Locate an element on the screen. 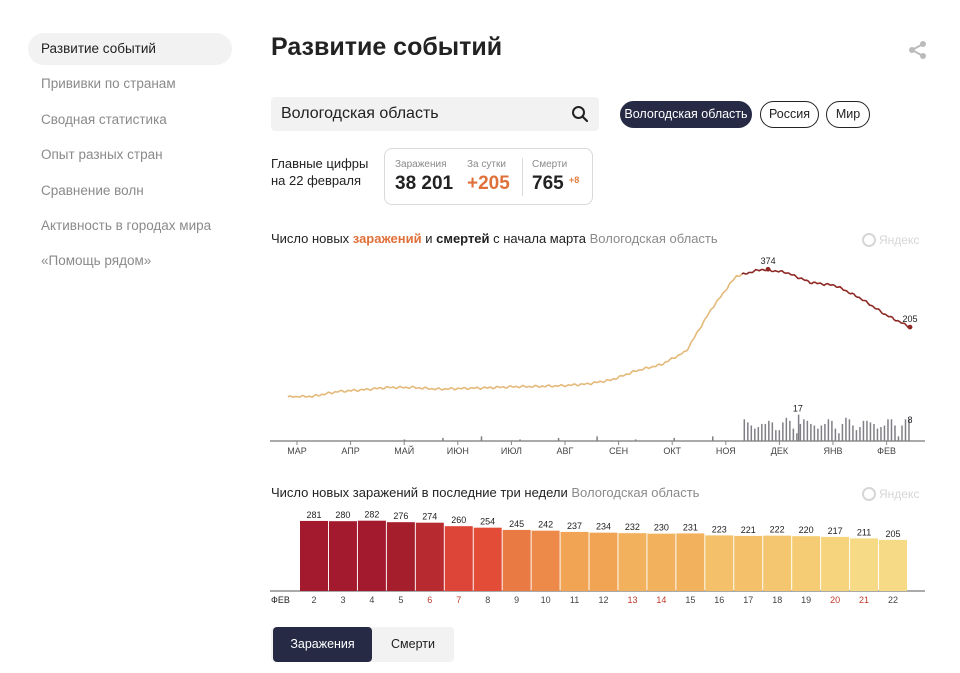  chart2-day-label: 7 is located at coordinates (458, 600).